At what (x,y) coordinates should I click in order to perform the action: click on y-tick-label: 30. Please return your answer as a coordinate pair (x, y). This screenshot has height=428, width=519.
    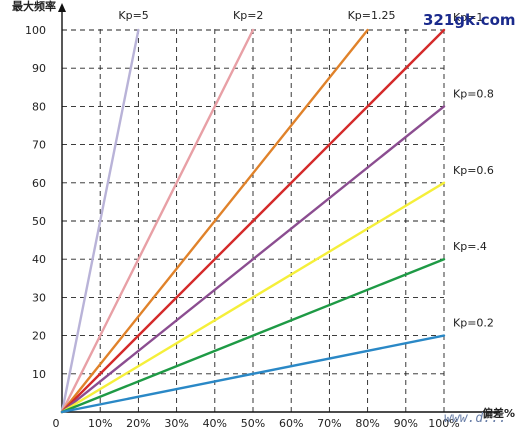
    Looking at the image, I should click on (39, 297).